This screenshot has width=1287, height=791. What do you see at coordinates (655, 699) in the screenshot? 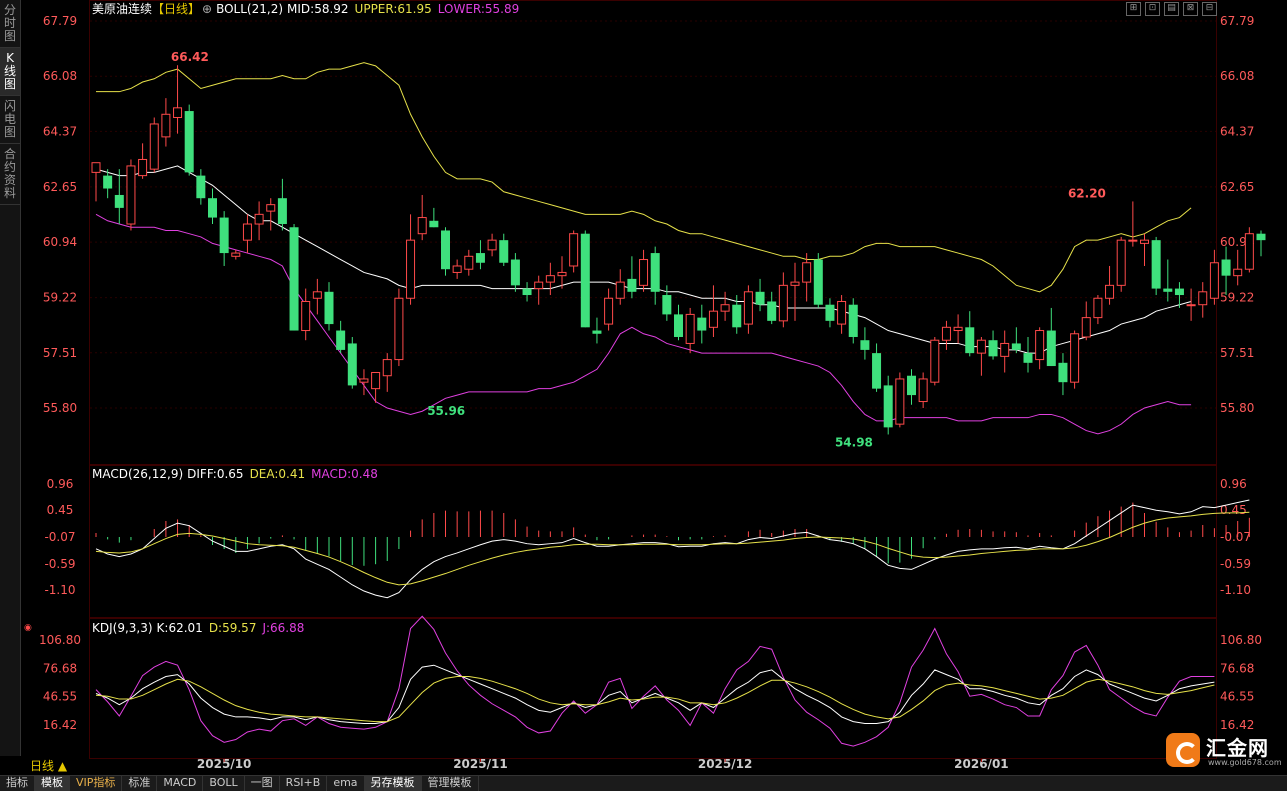
I see `kdj-d-line` at bounding box center [655, 699].